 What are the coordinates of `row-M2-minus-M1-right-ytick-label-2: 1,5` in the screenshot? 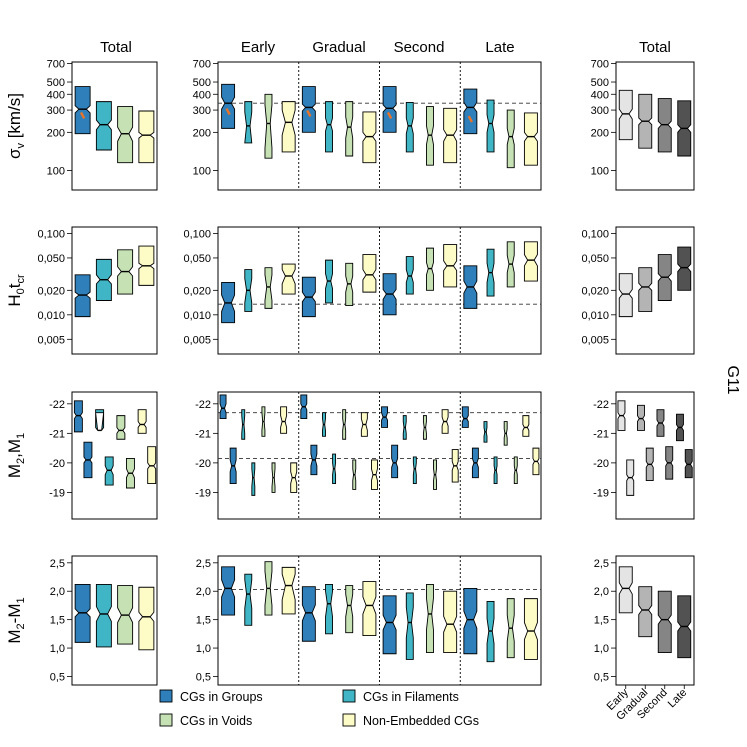 It's located at (601, 621).